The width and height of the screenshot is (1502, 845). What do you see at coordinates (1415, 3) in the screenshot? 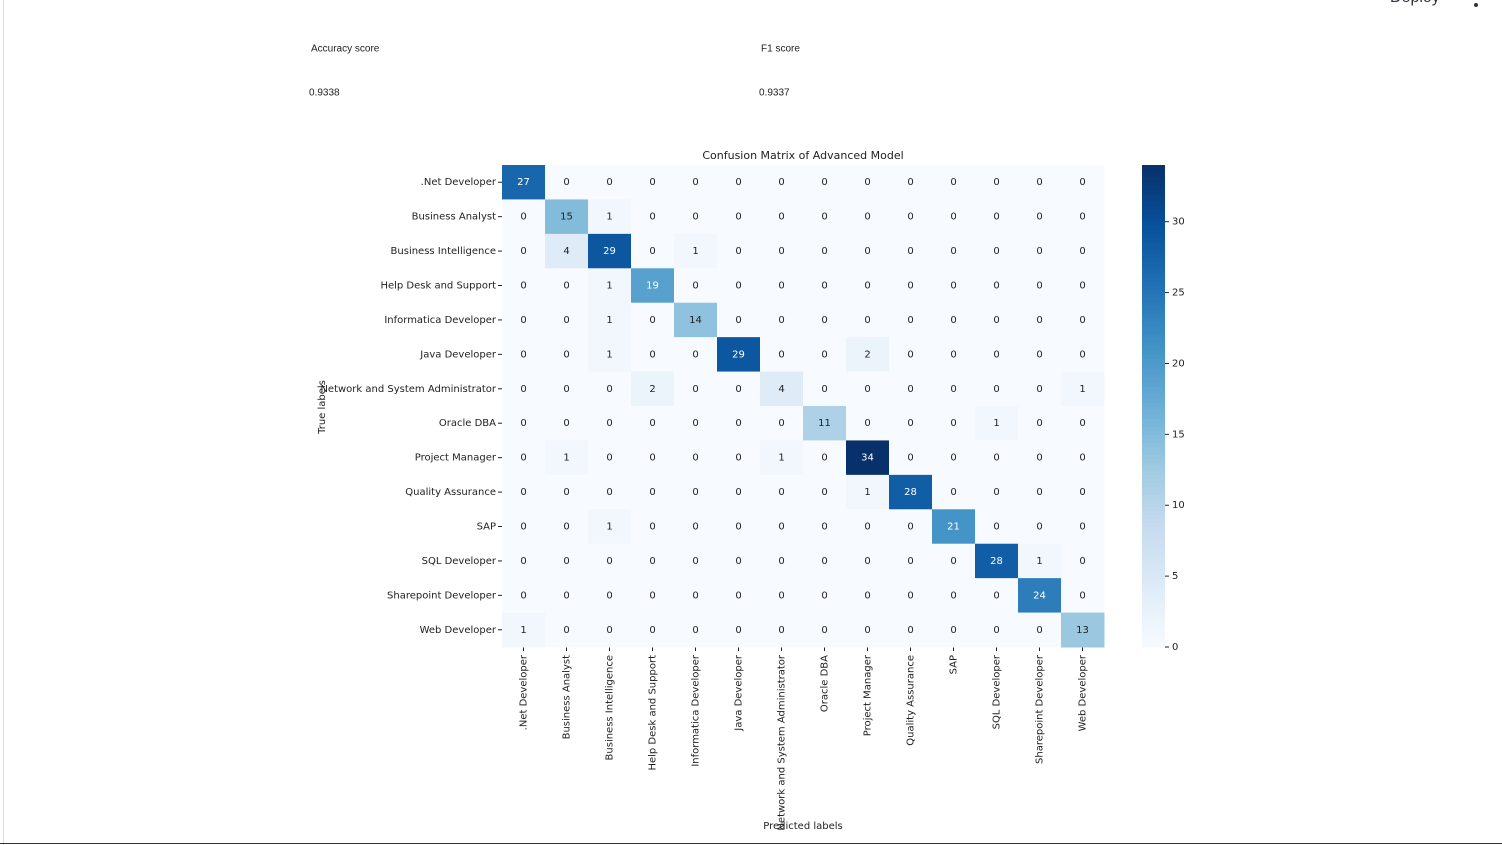
I see `deploy-button: Deploy` at bounding box center [1415, 3].